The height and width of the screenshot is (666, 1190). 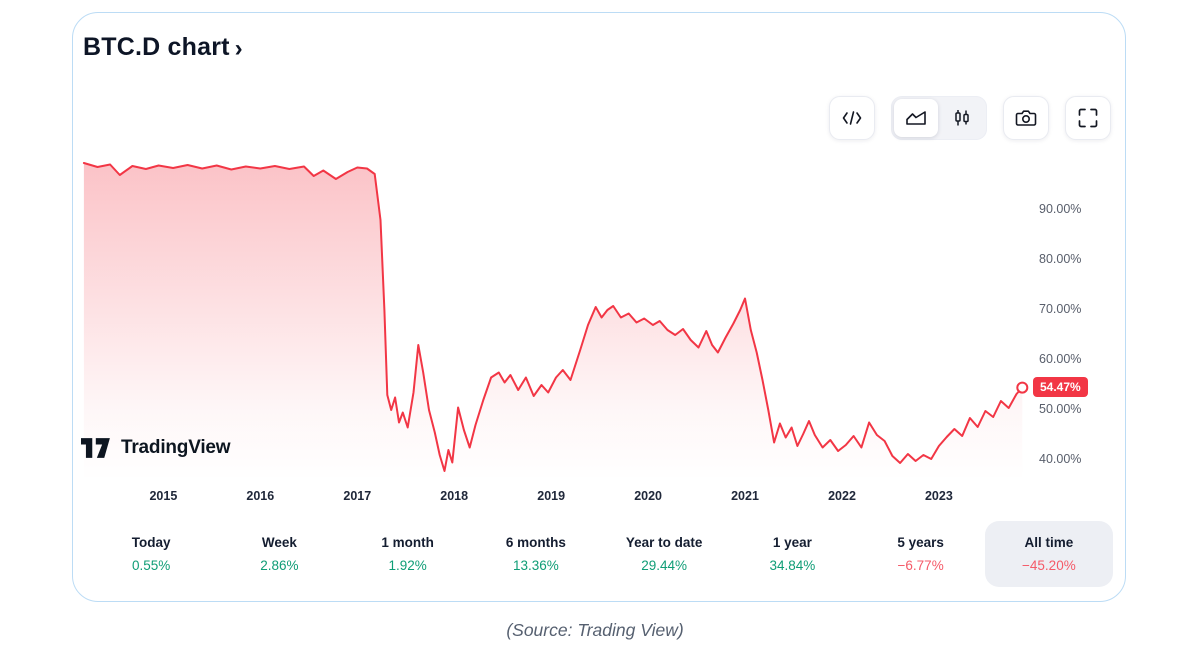 I want to click on range-tab-label: Today, so click(x=151, y=542).